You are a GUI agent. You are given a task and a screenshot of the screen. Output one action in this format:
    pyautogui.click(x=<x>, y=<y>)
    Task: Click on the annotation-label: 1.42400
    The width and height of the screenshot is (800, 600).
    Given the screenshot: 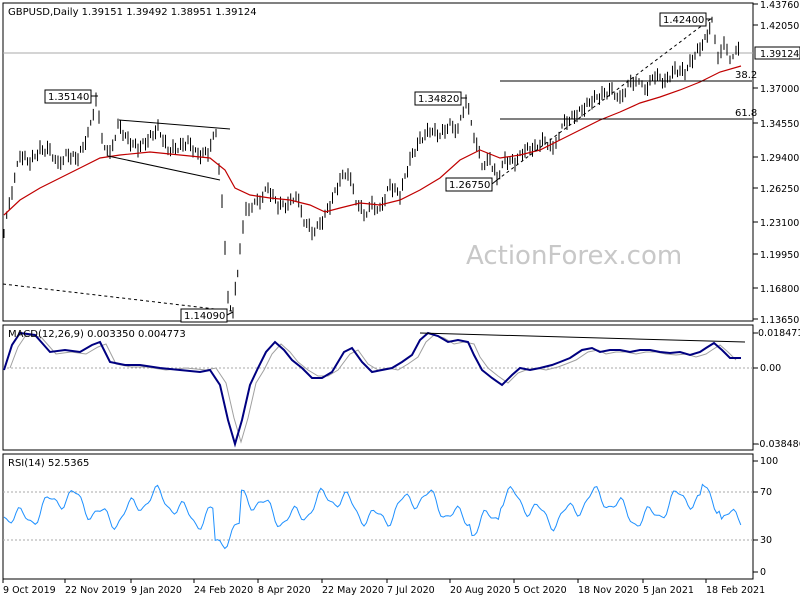 What is the action you would take?
    pyautogui.click(x=683, y=20)
    